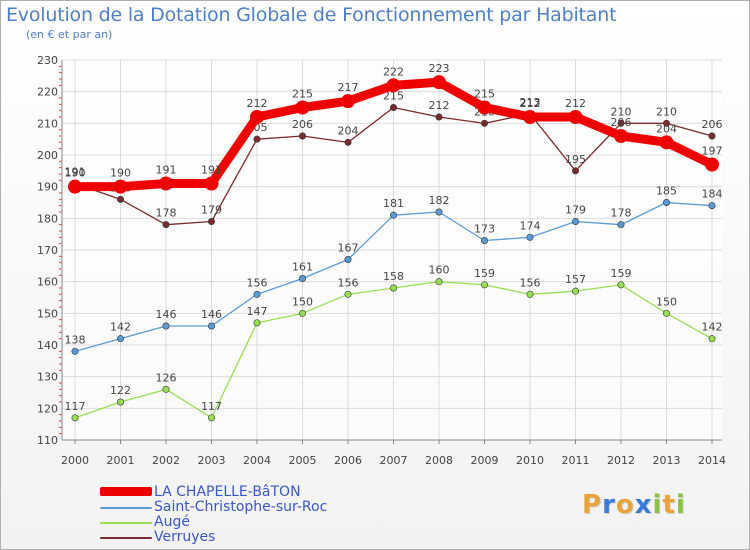 The height and width of the screenshot is (550, 750). Describe the element at coordinates (47, 60) in the screenshot. I see `y-tick-label: 230` at that location.